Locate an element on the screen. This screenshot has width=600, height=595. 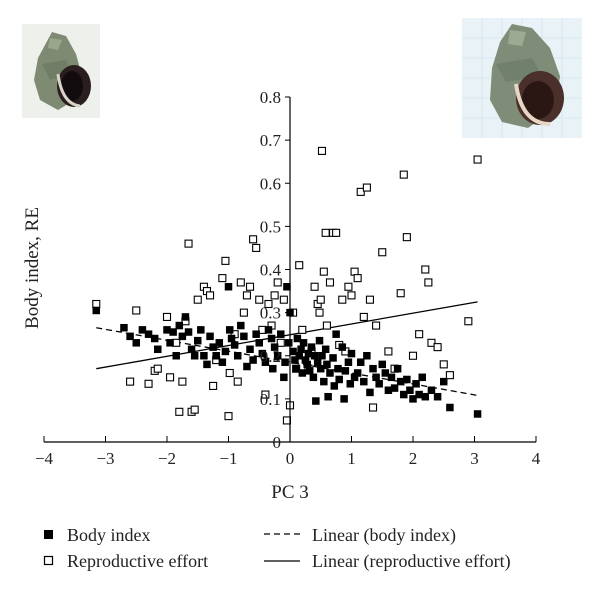
x-tick-label: −4 is located at coordinates (44, 458).